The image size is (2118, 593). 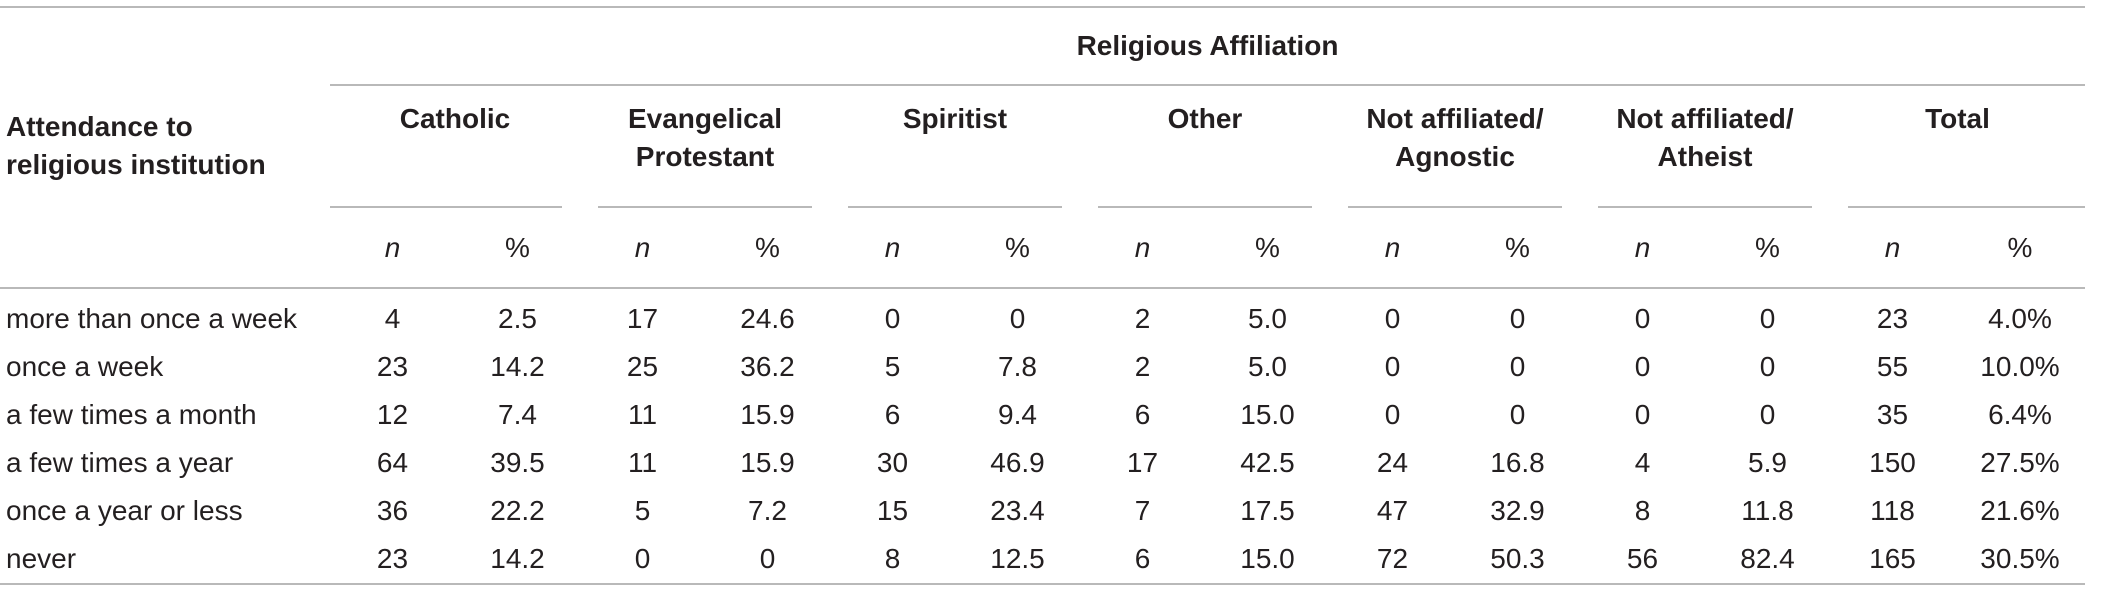 What do you see at coordinates (767, 318) in the screenshot?
I see `cell-percent: 24.6` at bounding box center [767, 318].